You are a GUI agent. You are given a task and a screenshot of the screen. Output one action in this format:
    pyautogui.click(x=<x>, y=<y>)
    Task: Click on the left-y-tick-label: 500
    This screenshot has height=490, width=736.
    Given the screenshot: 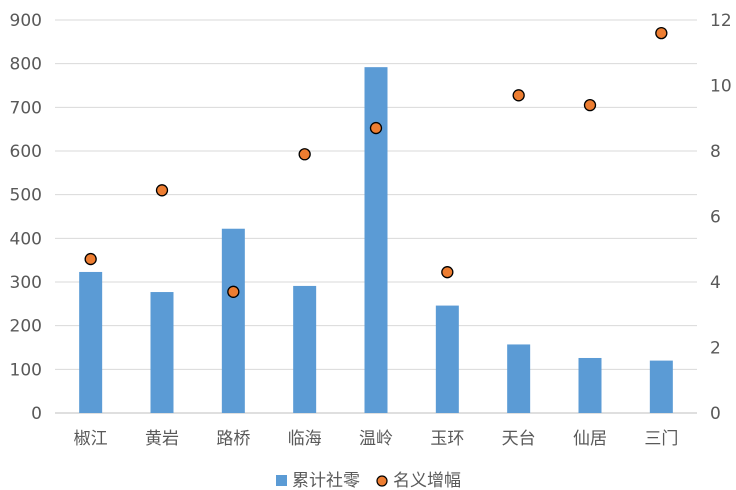 What is the action you would take?
    pyautogui.click(x=26, y=196)
    